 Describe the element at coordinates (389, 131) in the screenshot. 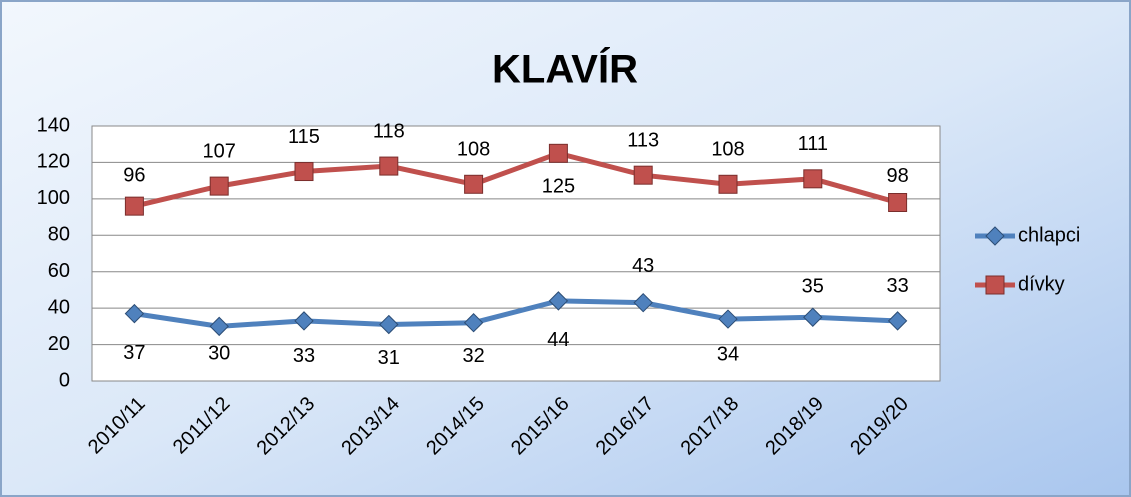

I see `data-label: 118` at that location.